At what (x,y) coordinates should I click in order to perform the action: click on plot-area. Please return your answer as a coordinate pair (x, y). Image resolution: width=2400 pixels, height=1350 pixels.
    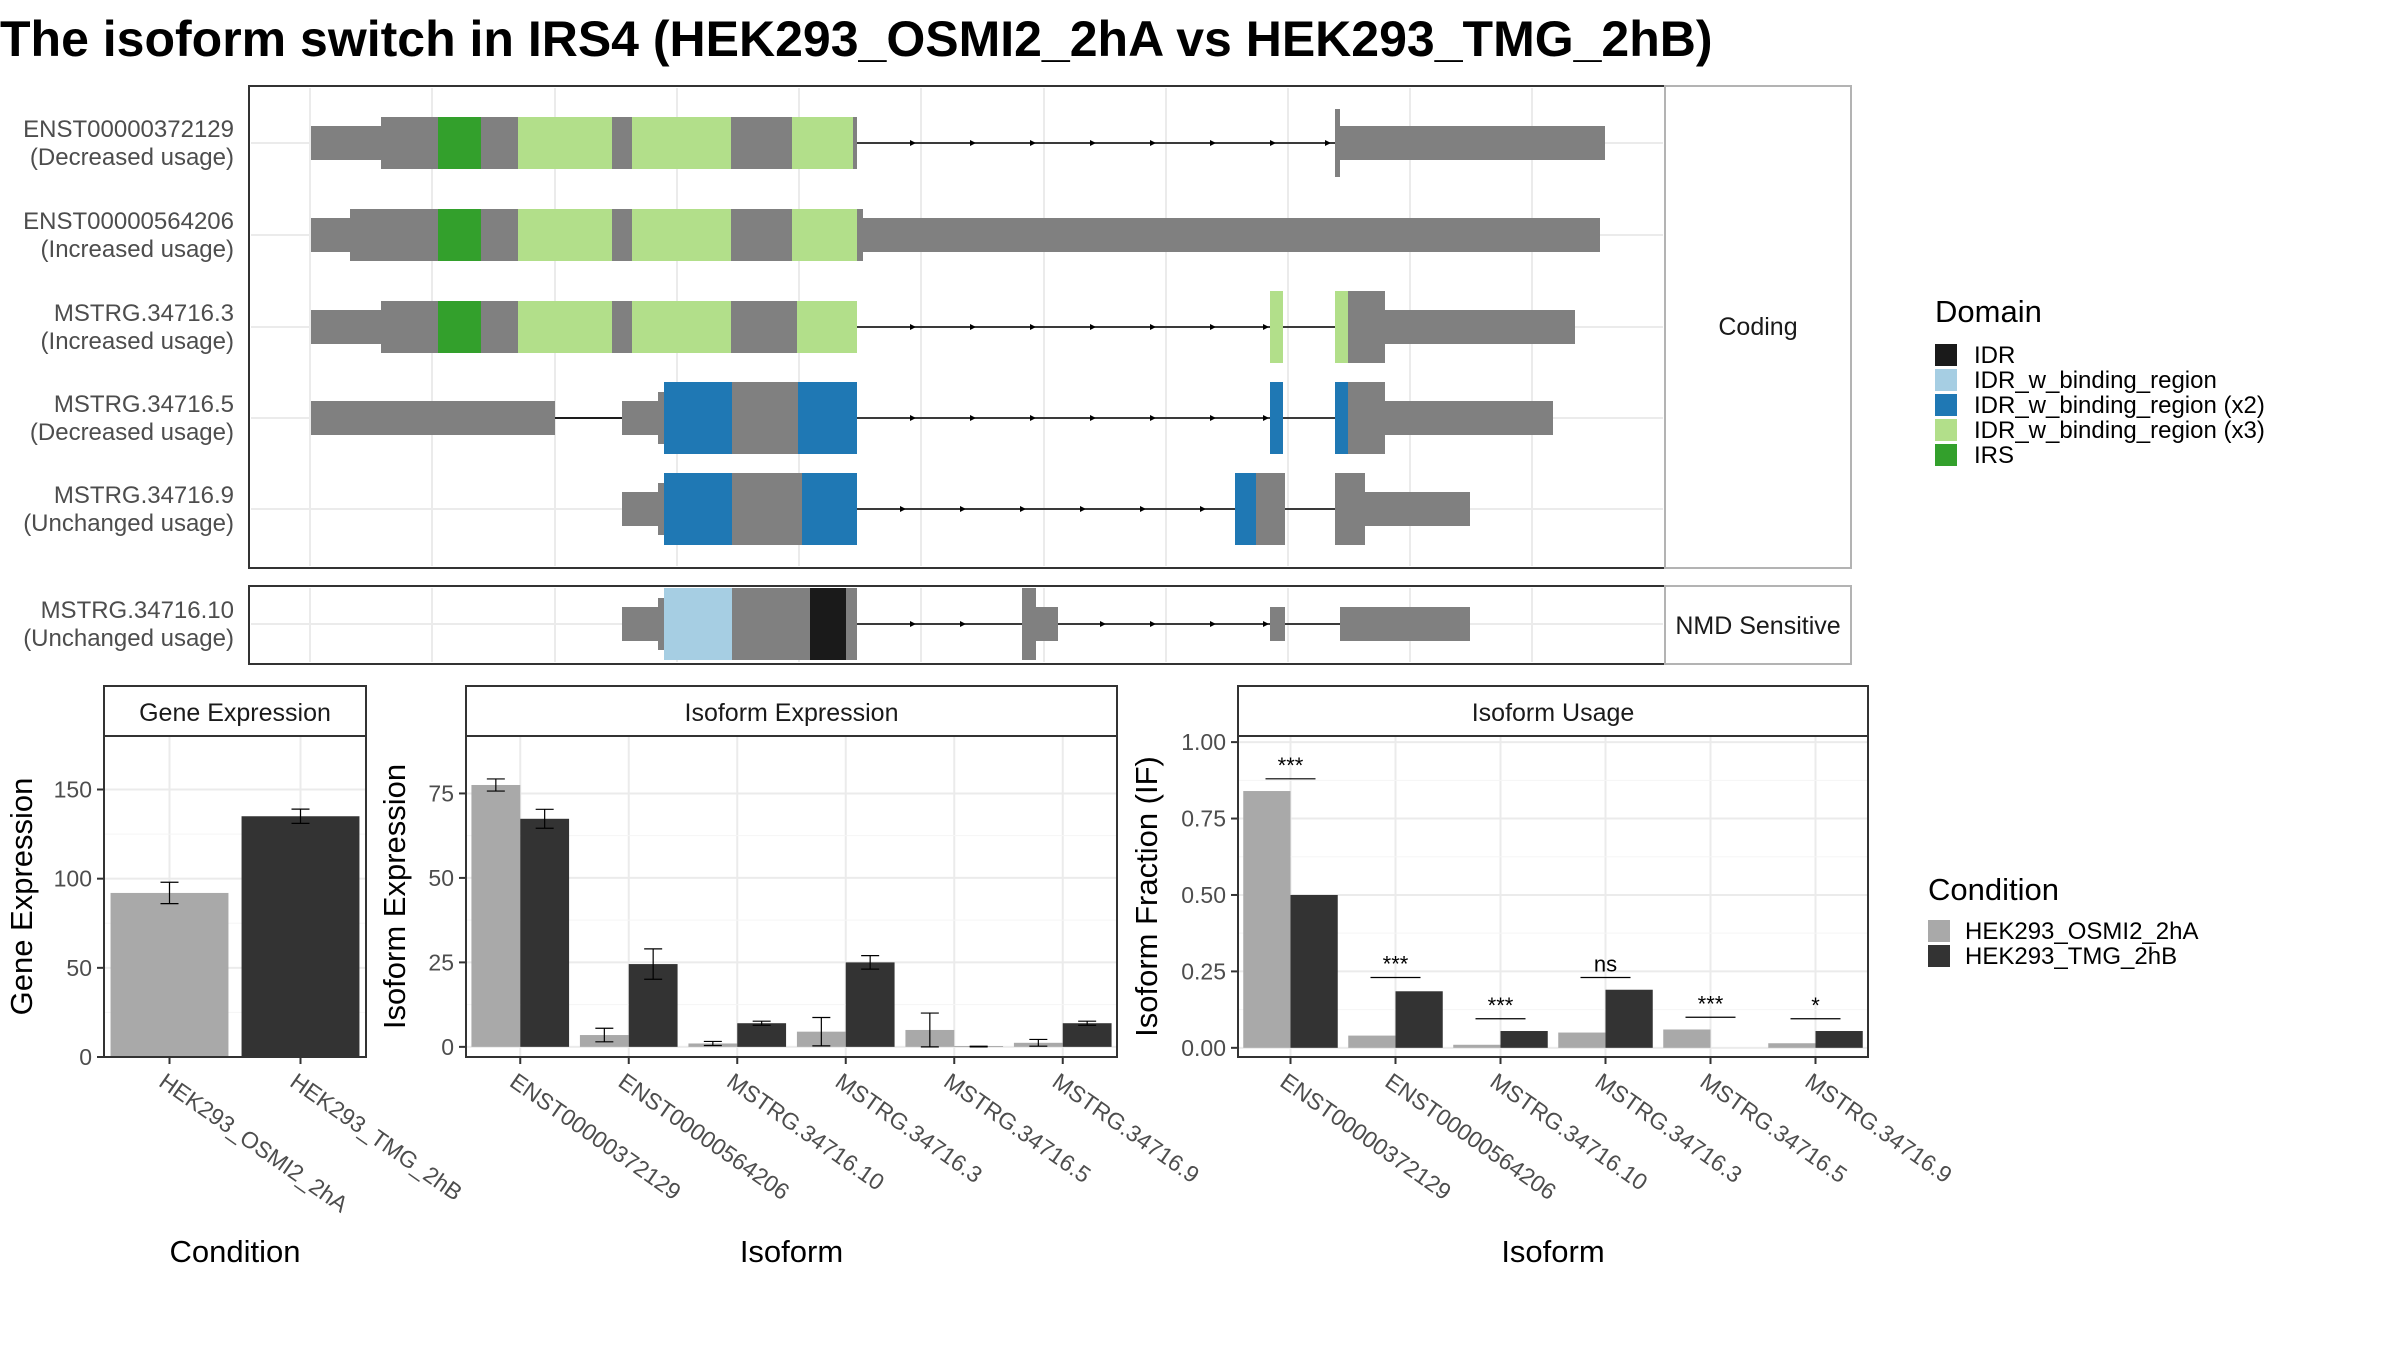
    Looking at the image, I should click on (791, 896).